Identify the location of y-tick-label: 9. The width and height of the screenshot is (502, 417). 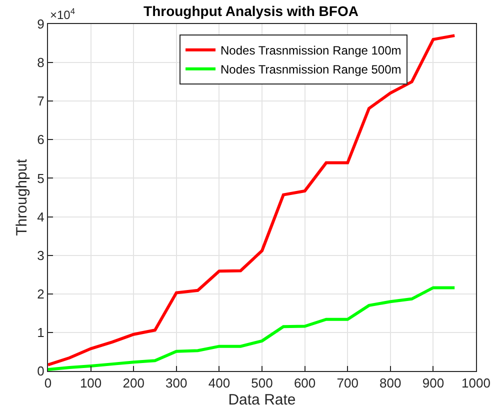
(40, 24).